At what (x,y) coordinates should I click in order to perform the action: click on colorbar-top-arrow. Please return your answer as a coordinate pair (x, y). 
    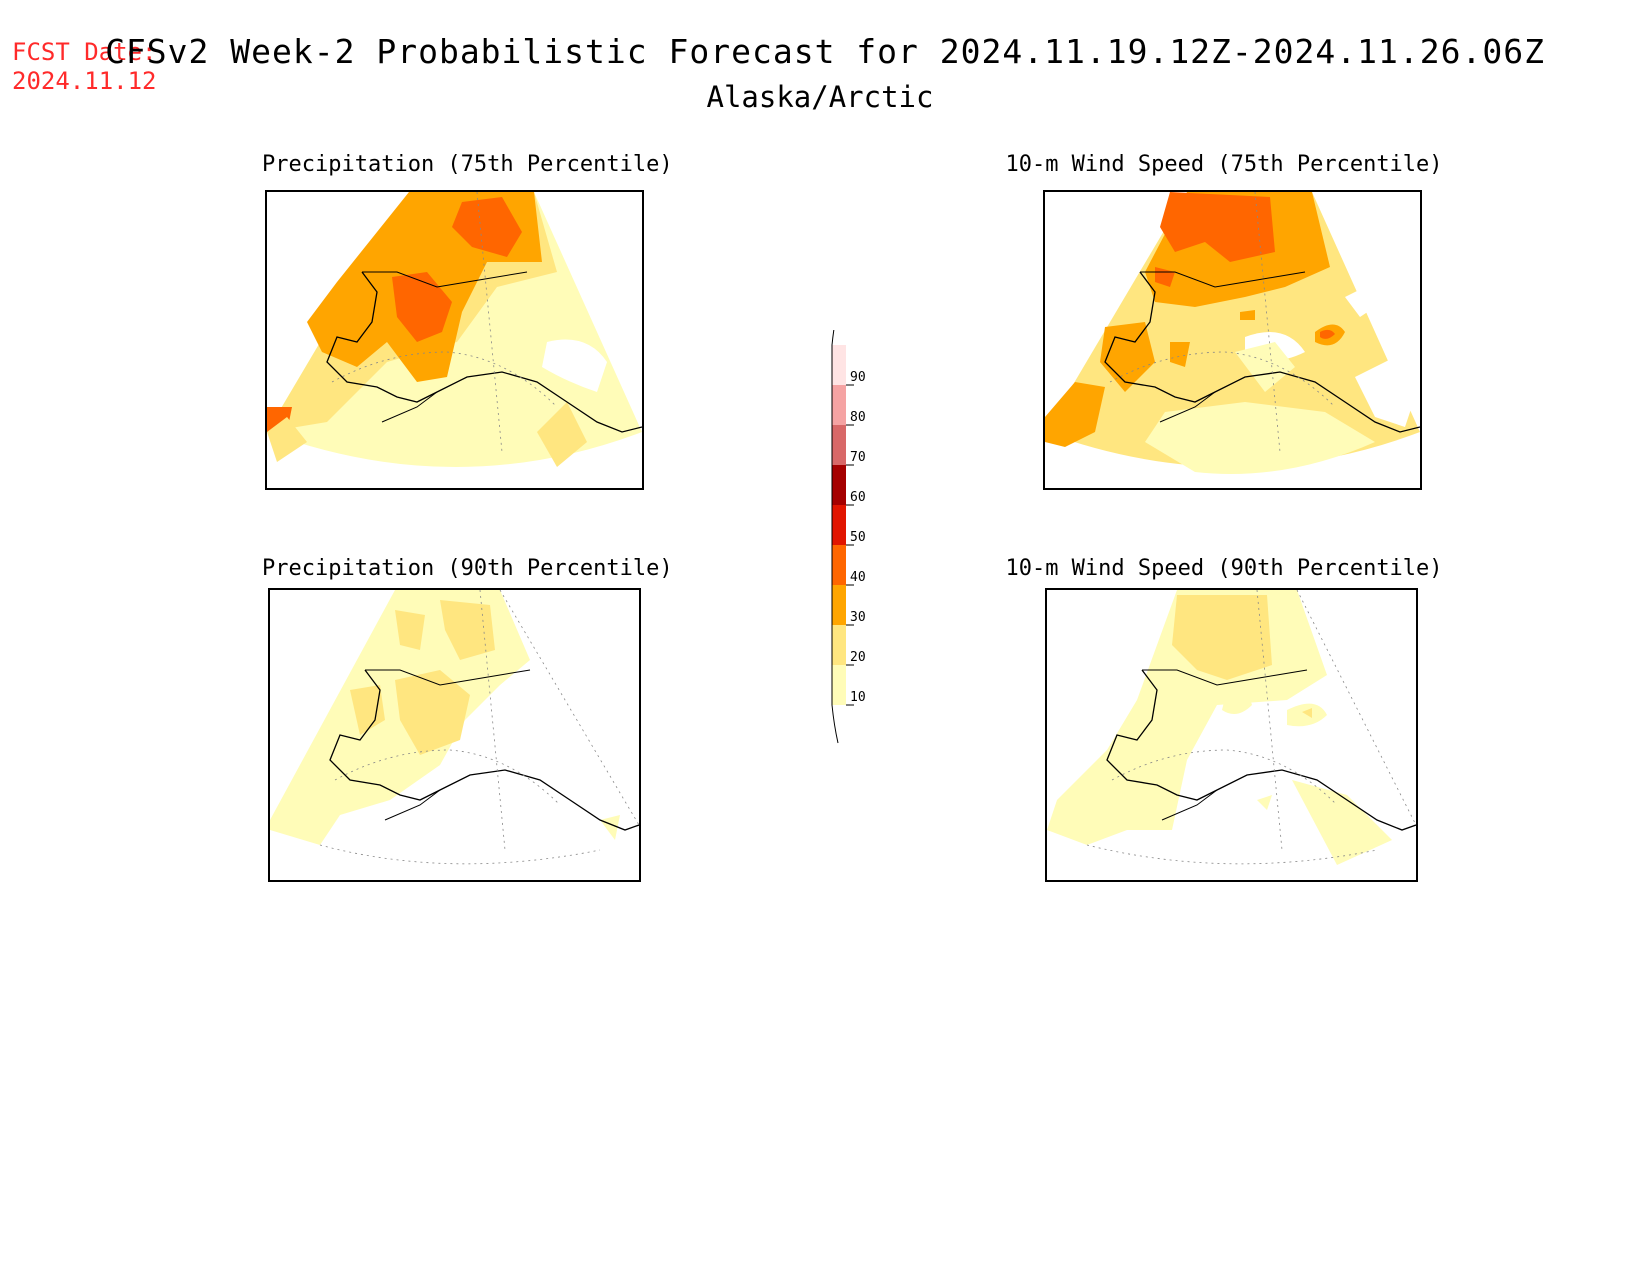
    Looking at the image, I should click on (835, 326).